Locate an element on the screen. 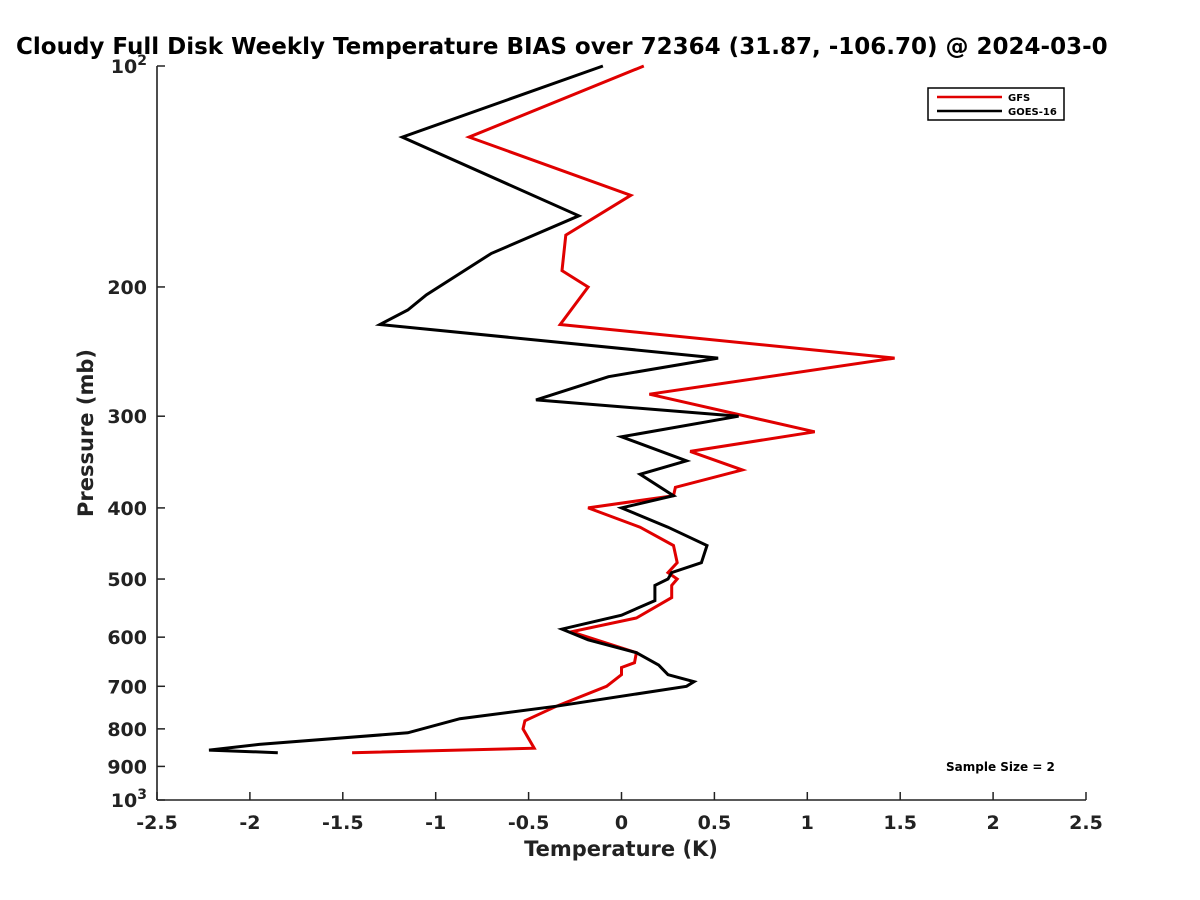 The width and height of the screenshot is (1200, 900). y-tick-label: 10³ is located at coordinates (129, 799).